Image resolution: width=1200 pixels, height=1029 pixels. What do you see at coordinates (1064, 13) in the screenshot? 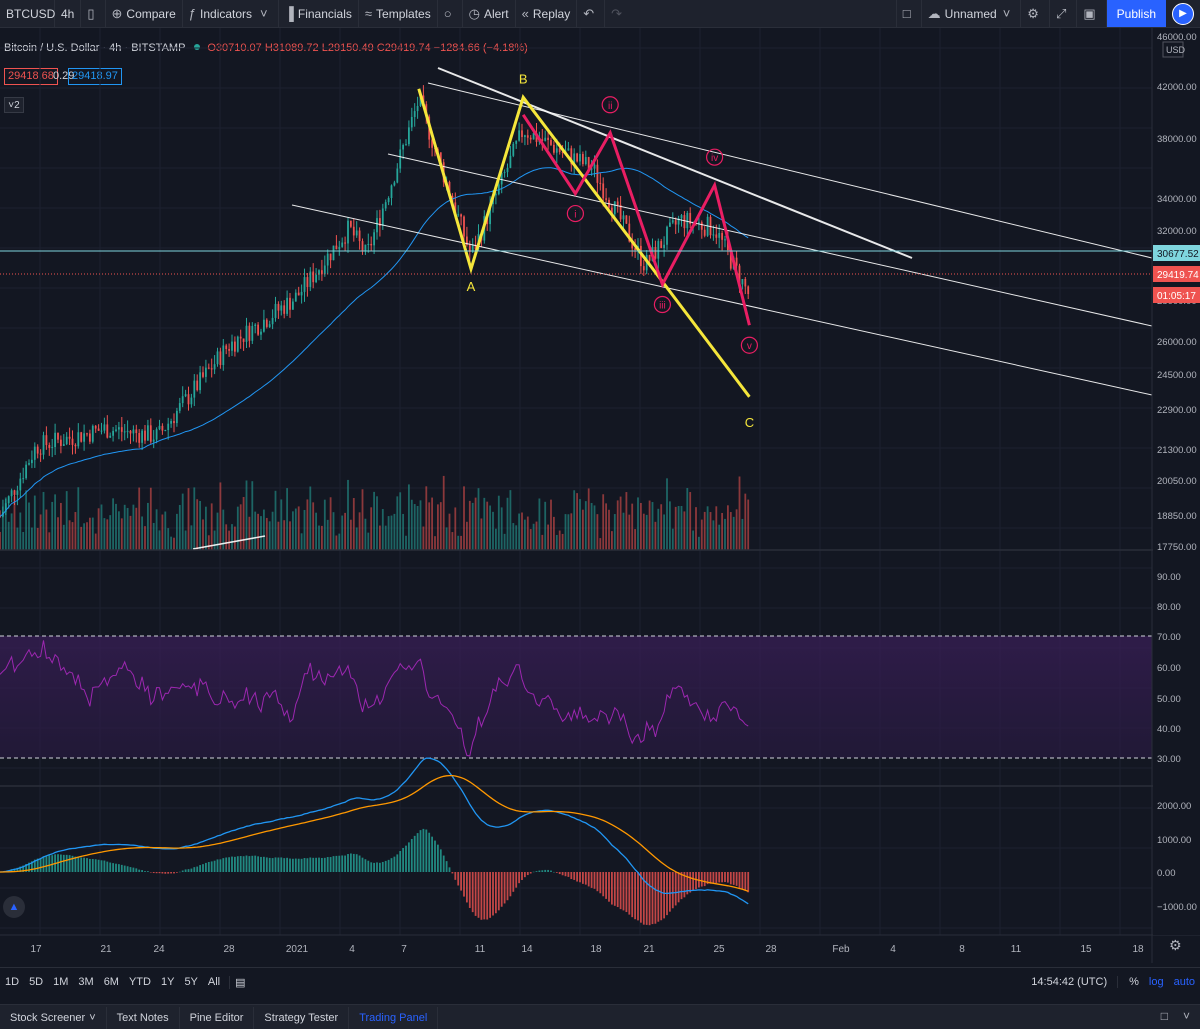
I see `fullscreen-button: ⤢` at bounding box center [1064, 13].